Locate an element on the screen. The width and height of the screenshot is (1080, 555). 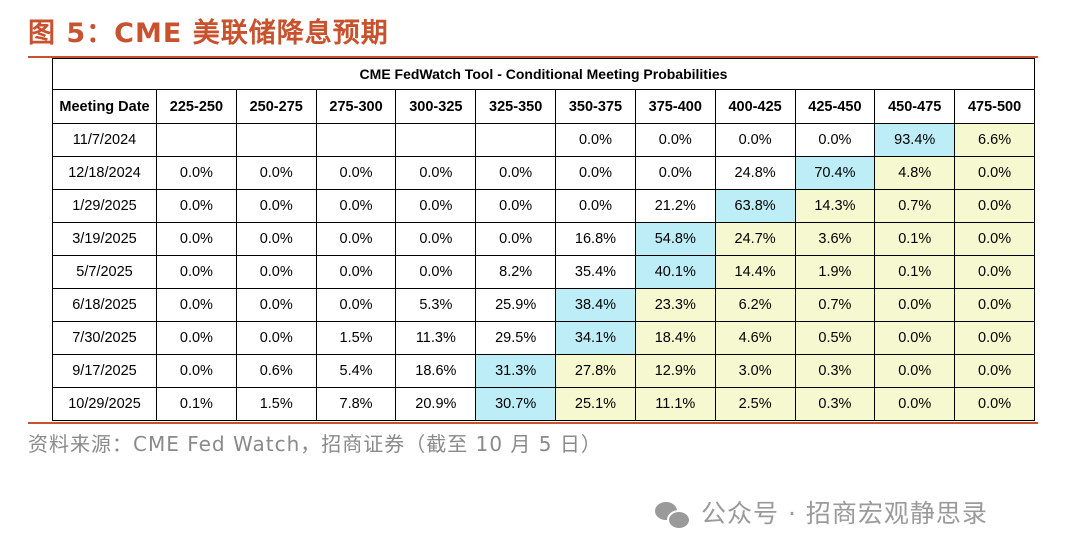
column-header-rate-range: 375-400 is located at coordinates (675, 106).